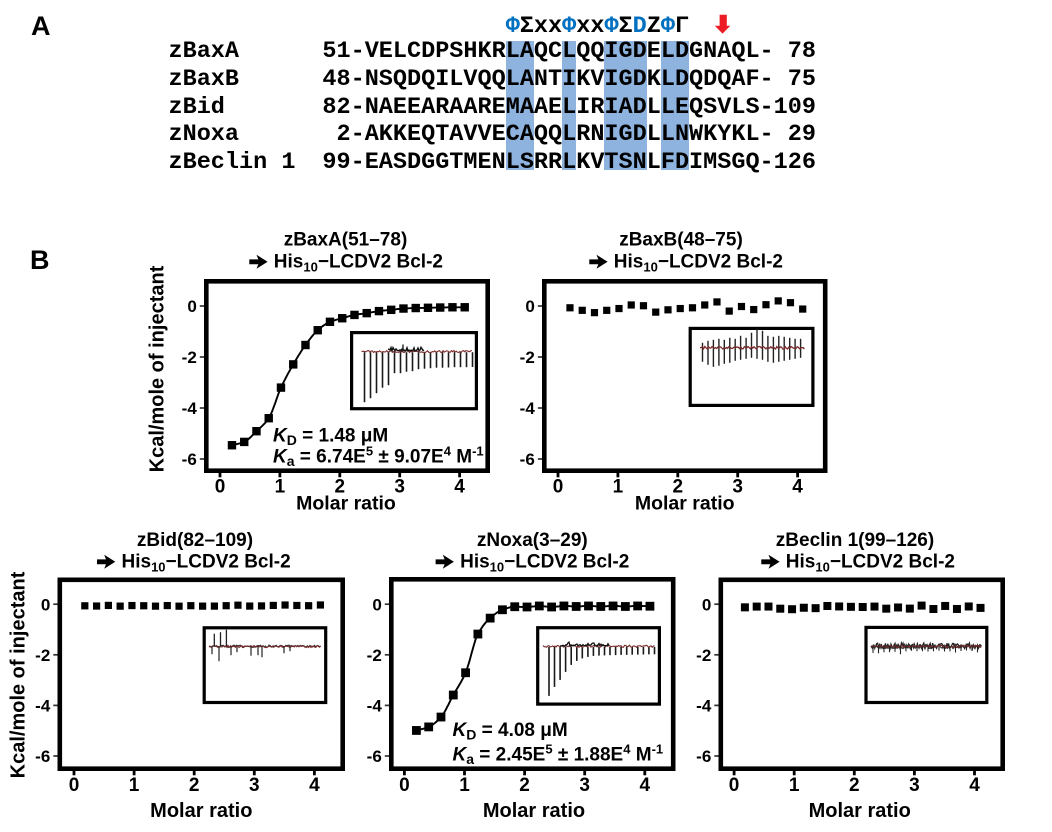 The image size is (1052, 832). I want to click on svg-text: KD = 4.08 μM, so click(510, 731).